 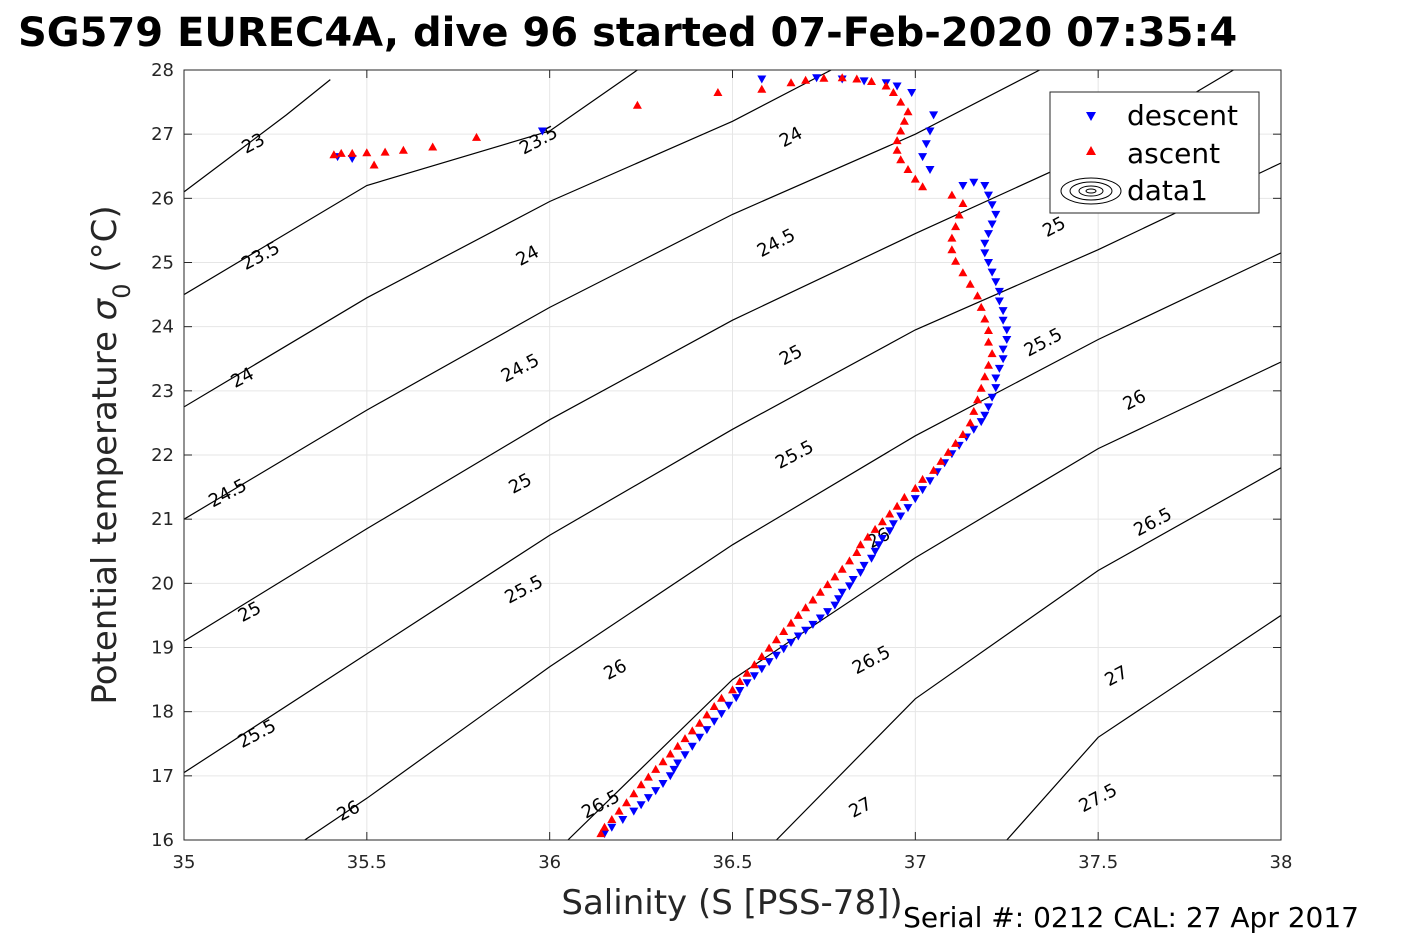 I want to click on x-tick-label: 36.5, so click(x=732, y=862).